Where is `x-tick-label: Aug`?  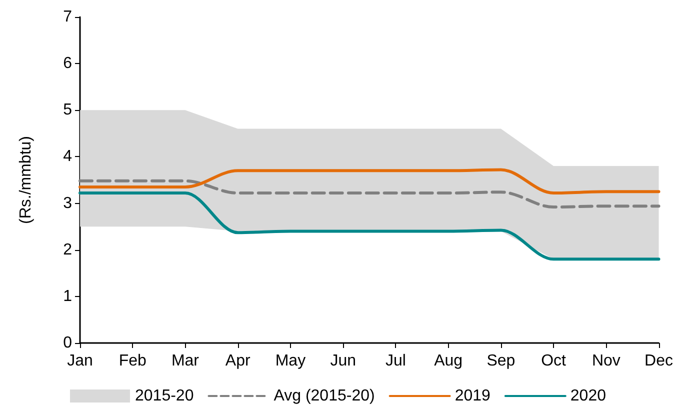 x-tick-label: Aug is located at coordinates (448, 361).